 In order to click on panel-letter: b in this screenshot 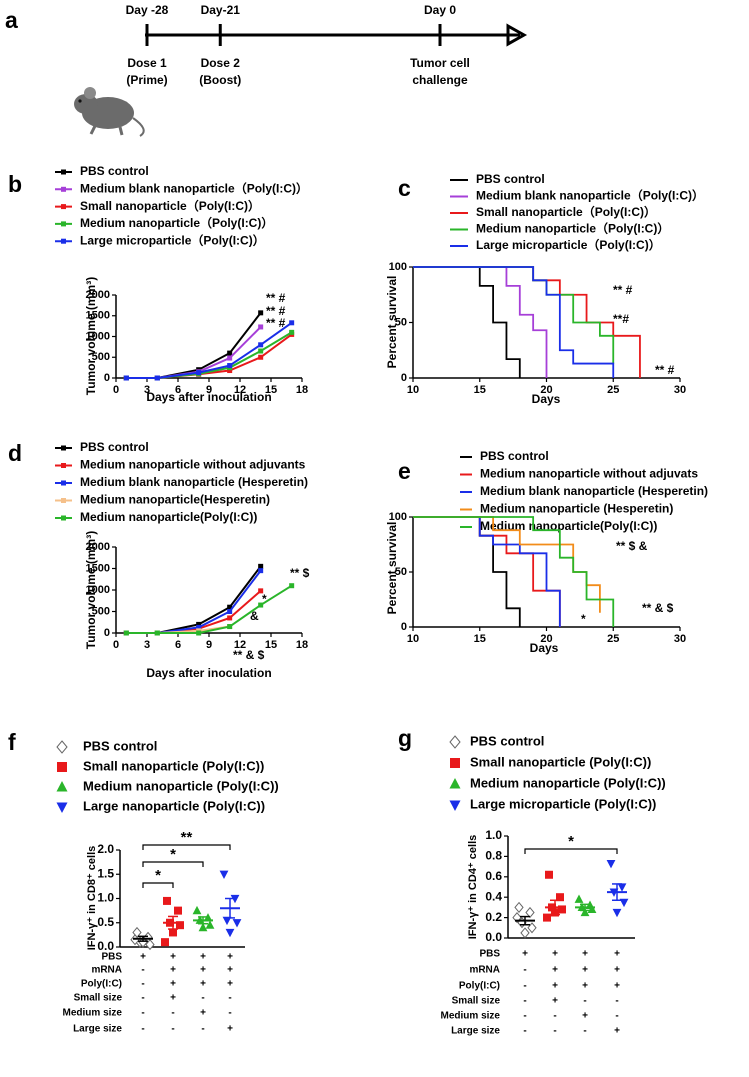, I will do `click(15, 184)`.